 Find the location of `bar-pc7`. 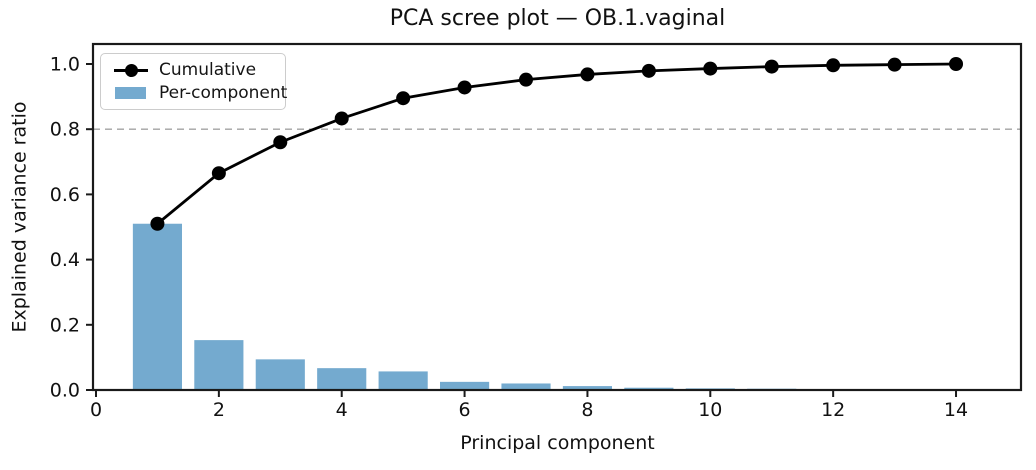

bar-pc7 is located at coordinates (526, 386).